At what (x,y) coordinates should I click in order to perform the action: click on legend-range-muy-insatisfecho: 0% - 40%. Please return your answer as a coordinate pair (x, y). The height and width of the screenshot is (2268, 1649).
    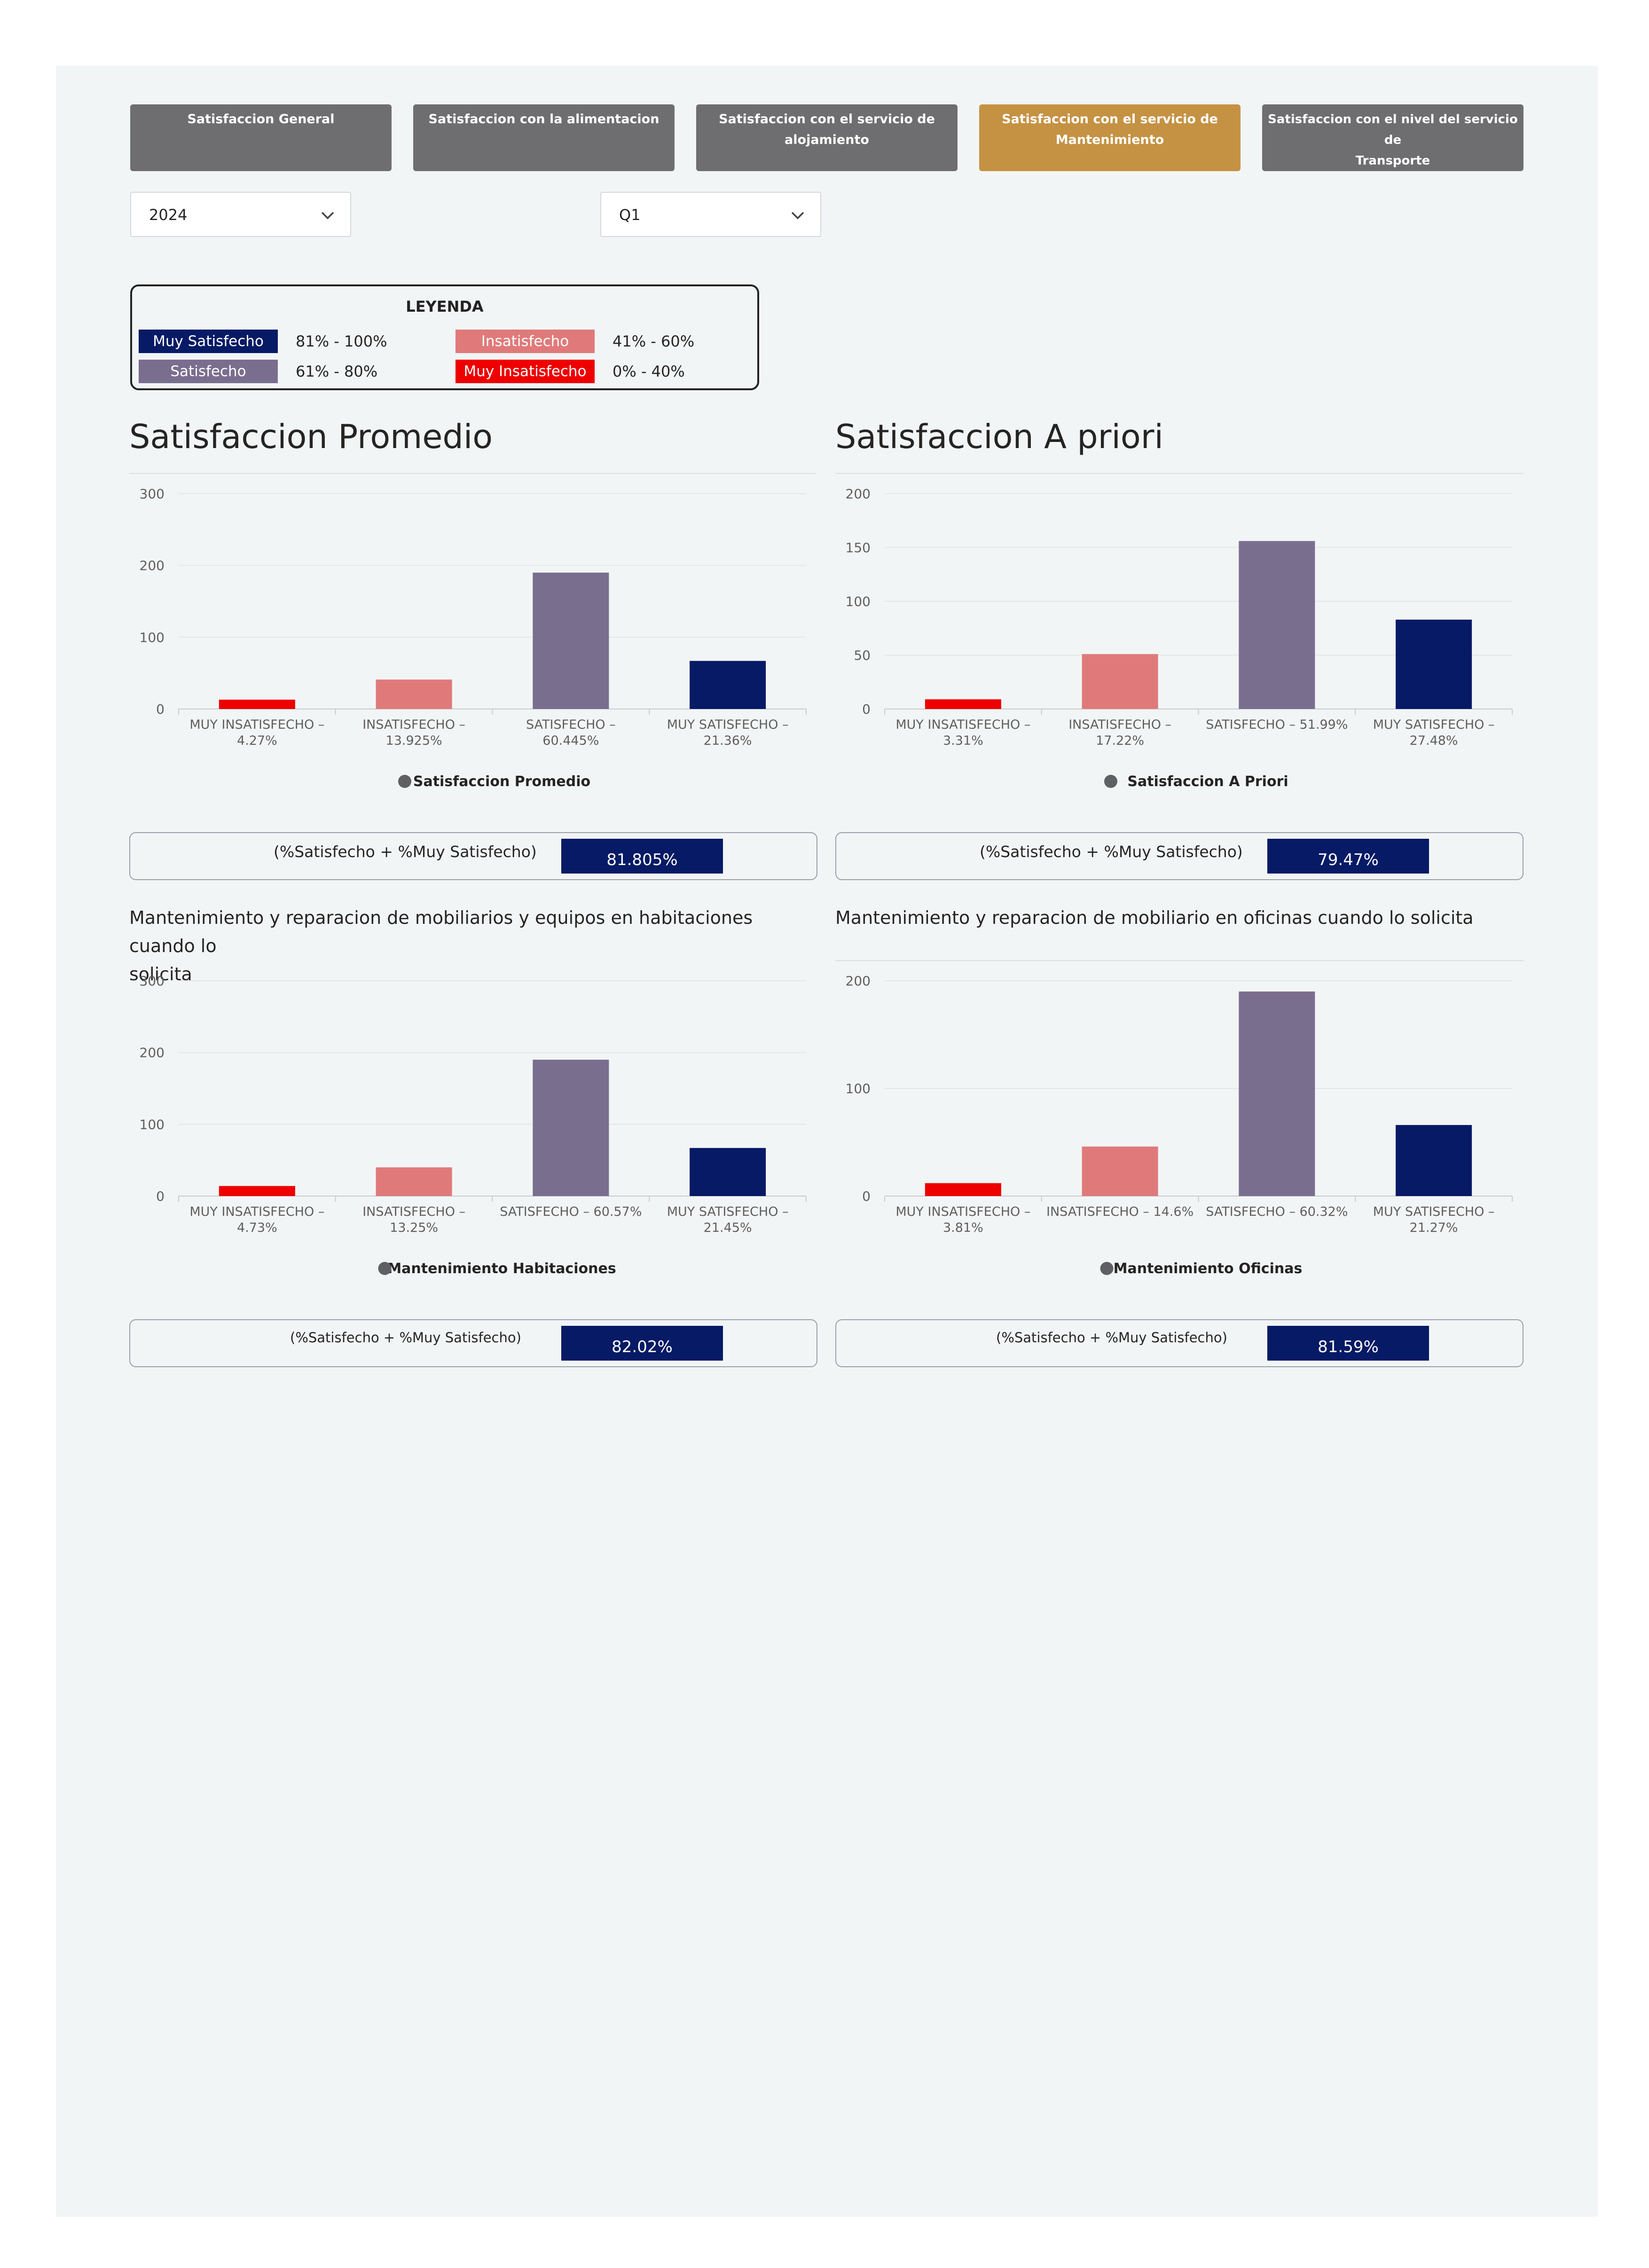
    Looking at the image, I should click on (648, 371).